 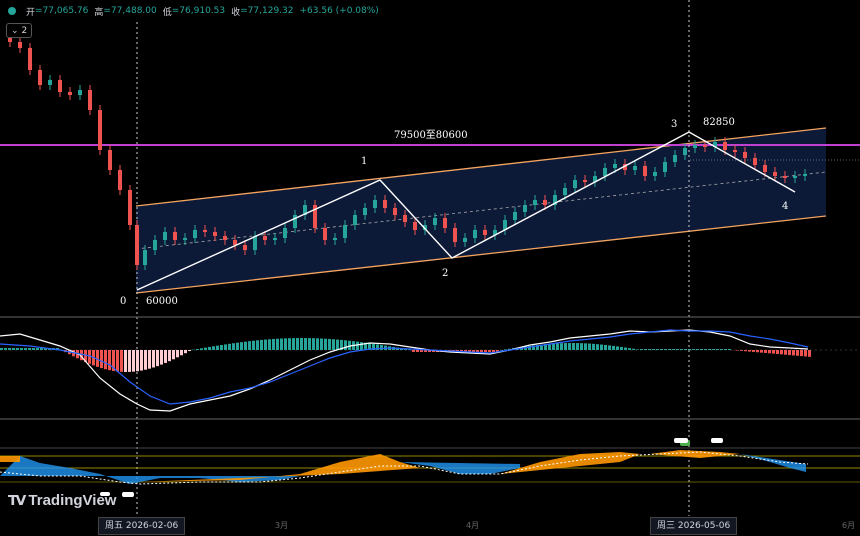 I want to click on zone-label: 79500至80600, so click(x=431, y=135).